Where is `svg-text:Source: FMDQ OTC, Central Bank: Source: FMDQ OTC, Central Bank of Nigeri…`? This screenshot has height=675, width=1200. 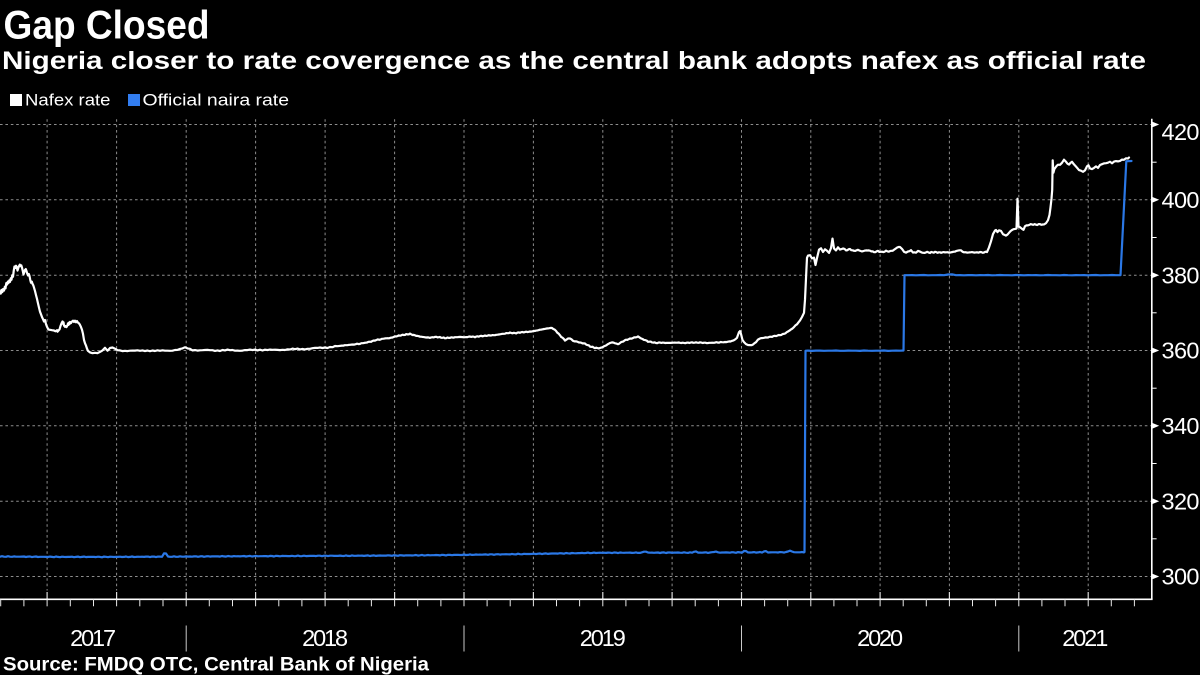 svg-text:Source: FMDQ OTC, Central Bank: Source: FMDQ OTC, Central Bank of Nigeri… is located at coordinates (216, 664).